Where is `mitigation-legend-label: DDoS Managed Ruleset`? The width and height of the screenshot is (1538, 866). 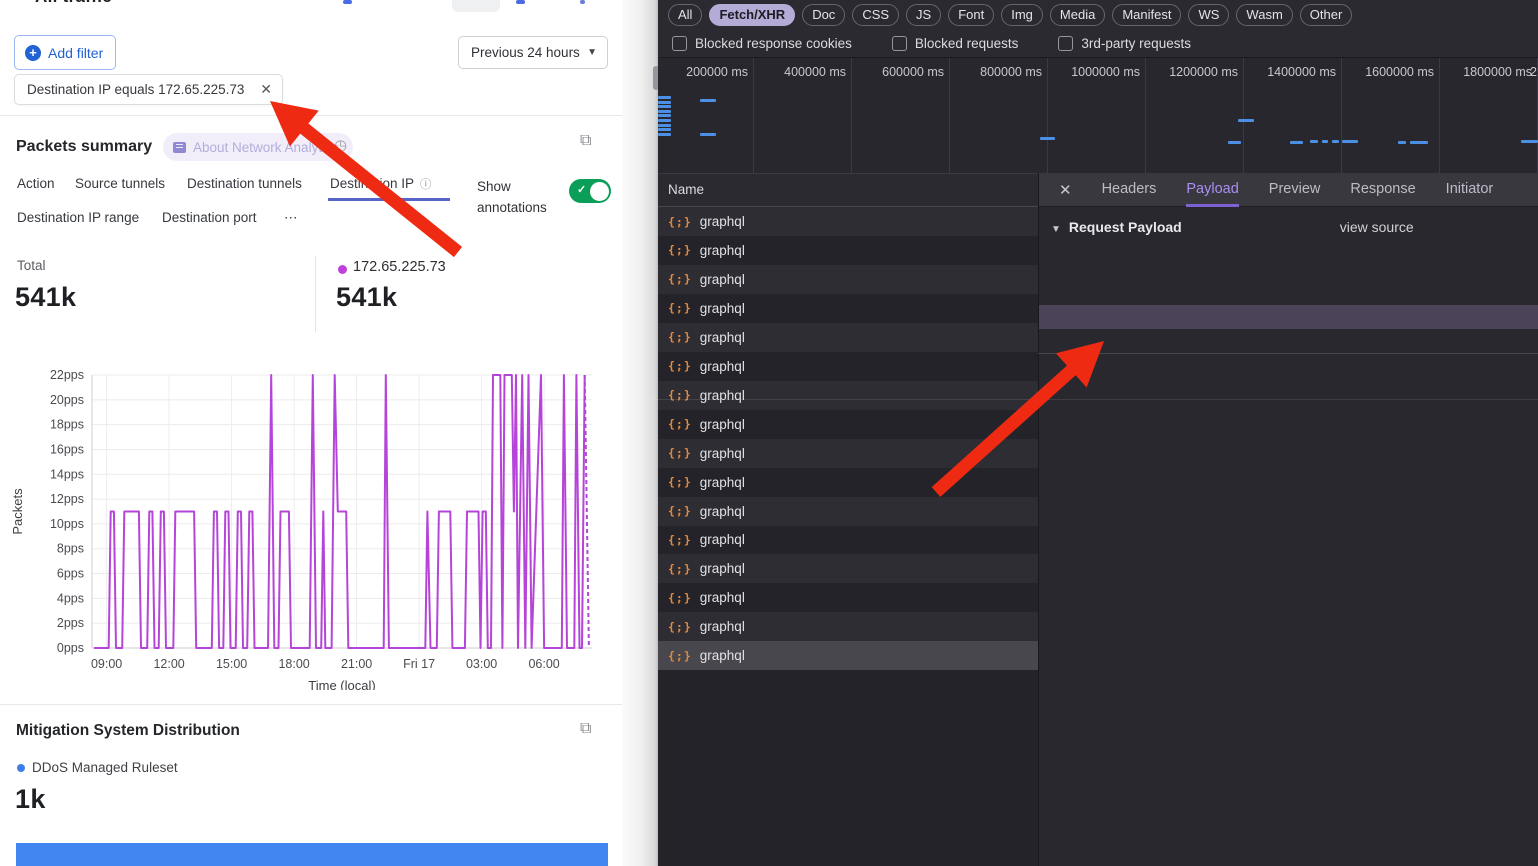
mitigation-legend-label: DDoS Managed Ruleset is located at coordinates (105, 767).